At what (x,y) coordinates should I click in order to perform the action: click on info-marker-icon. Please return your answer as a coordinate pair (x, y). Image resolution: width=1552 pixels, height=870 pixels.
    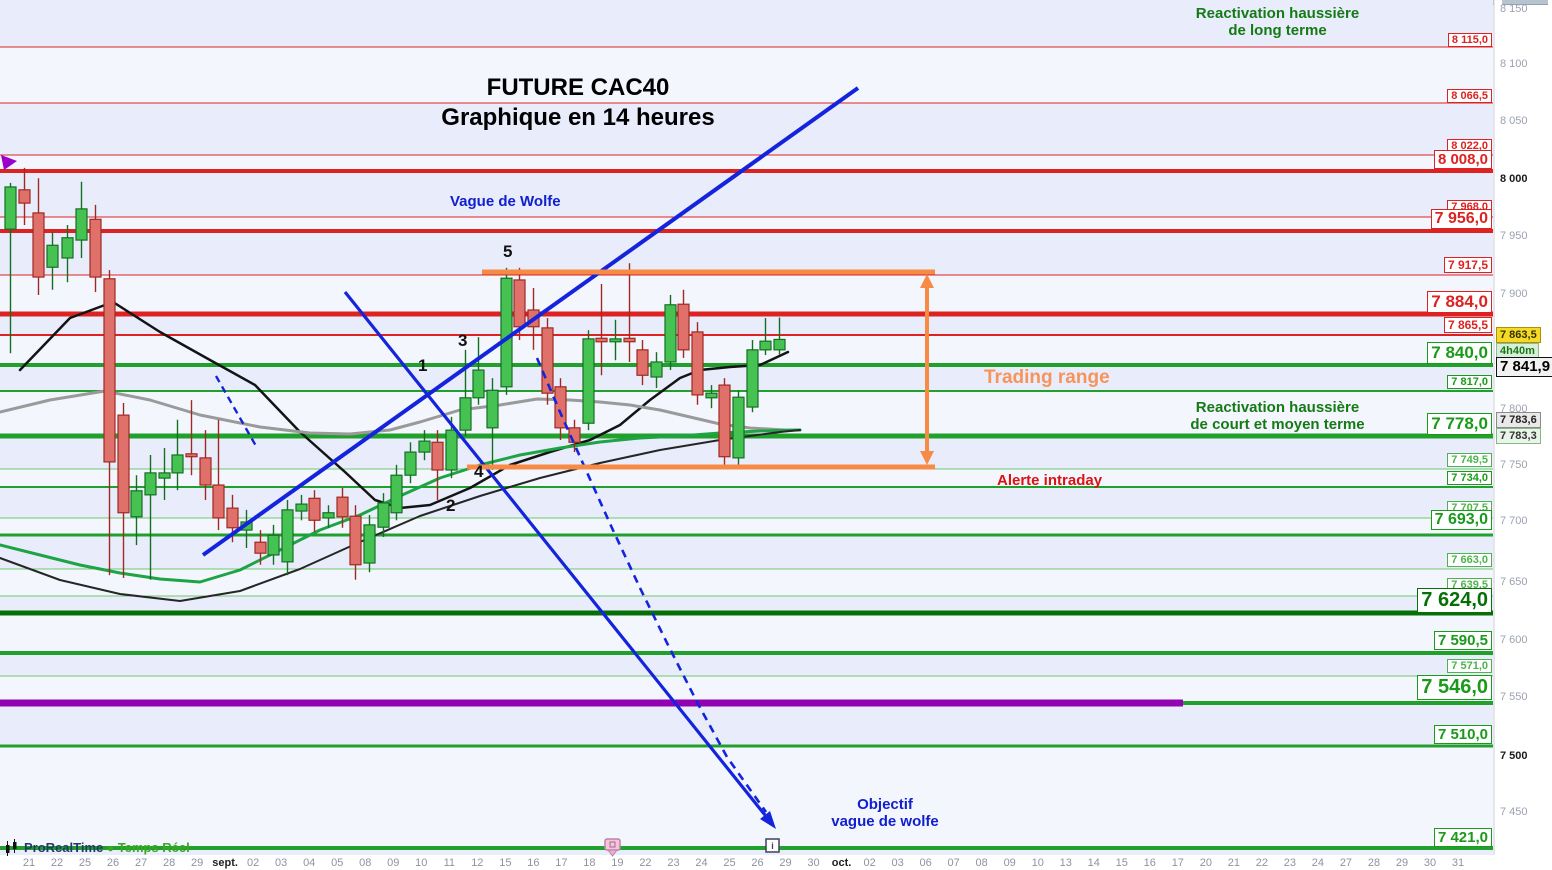
    Looking at the image, I should click on (772, 845).